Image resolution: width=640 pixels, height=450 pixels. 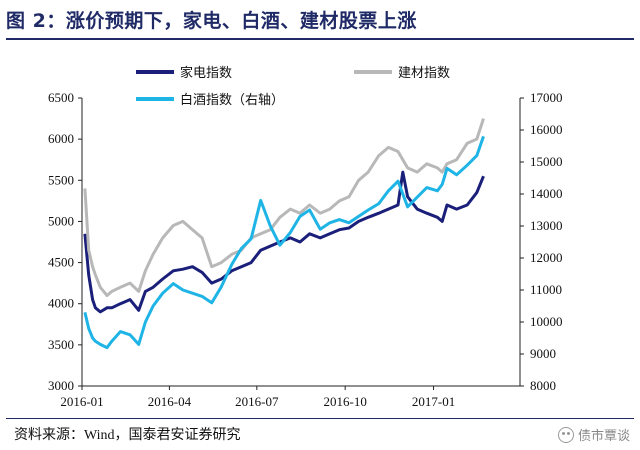 I want to click on legend-label-1: 家电指数, so click(x=206, y=73).